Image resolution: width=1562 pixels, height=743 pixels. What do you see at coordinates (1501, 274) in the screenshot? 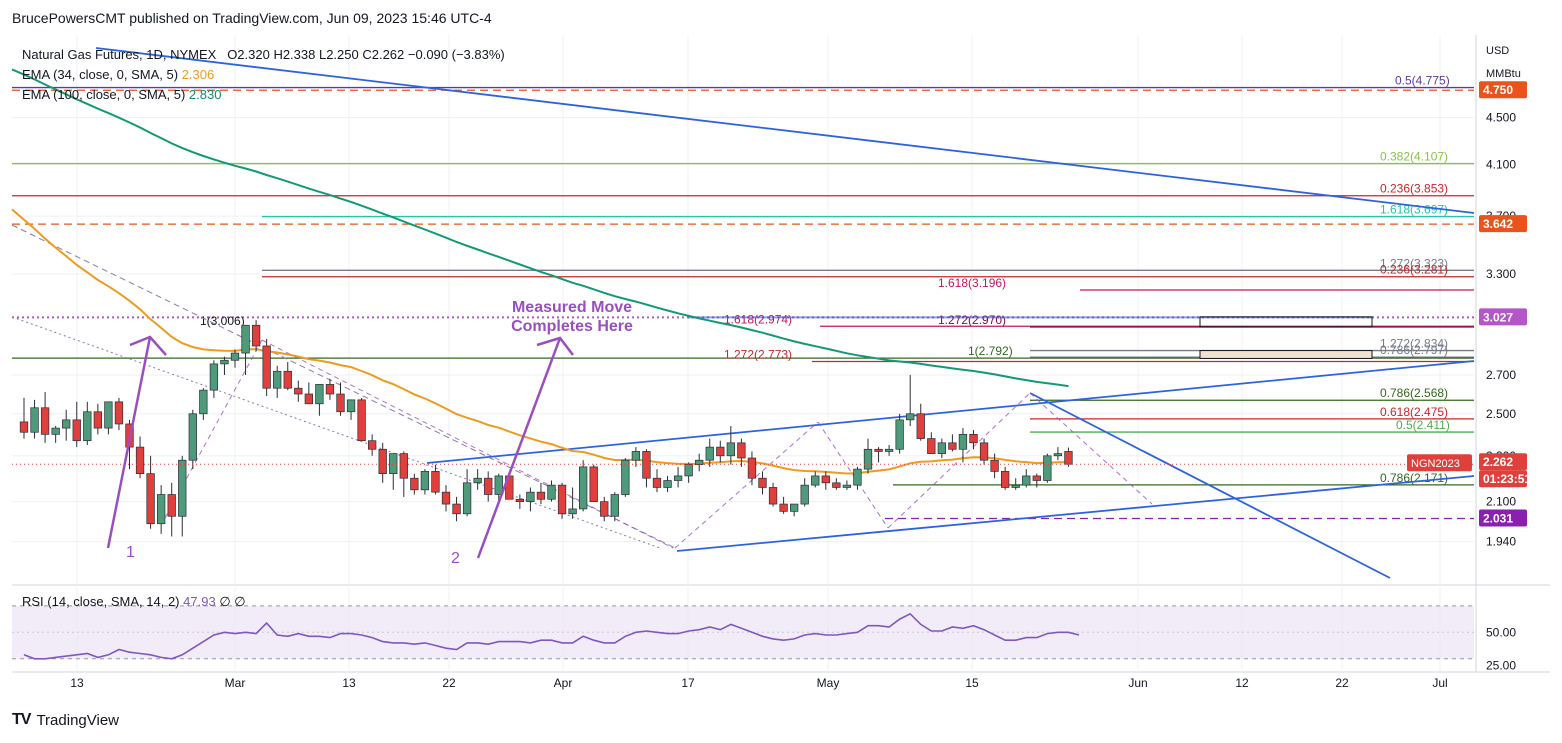
I see `y-tick-label: 3.300` at bounding box center [1501, 274].